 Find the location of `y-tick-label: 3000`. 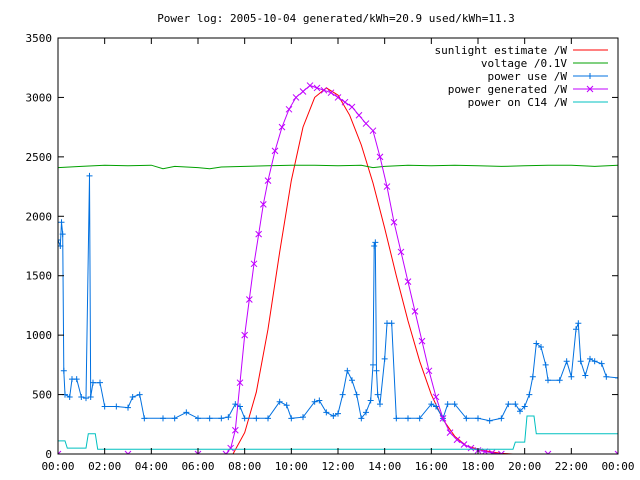

y-tick-label: 3000 is located at coordinates (39, 97).